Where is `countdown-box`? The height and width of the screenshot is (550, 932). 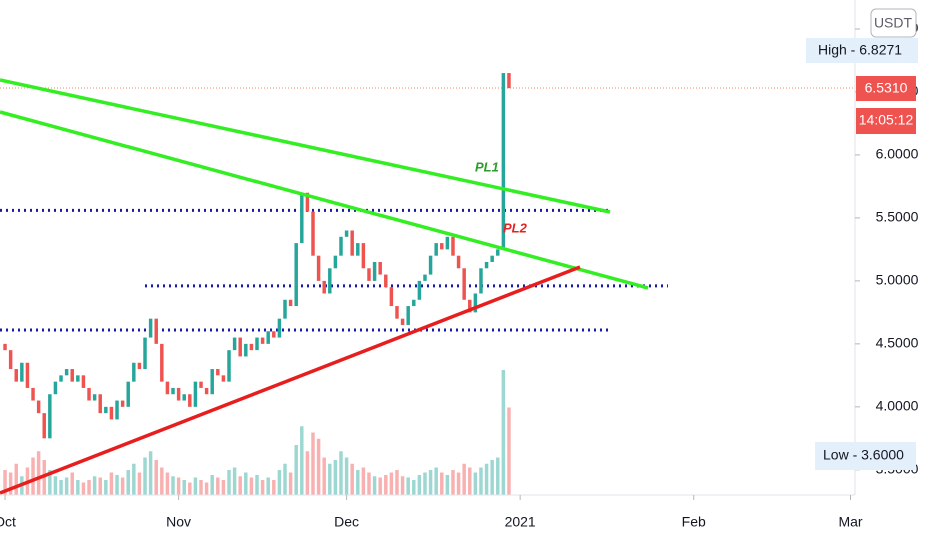 countdown-box is located at coordinates (886, 121).